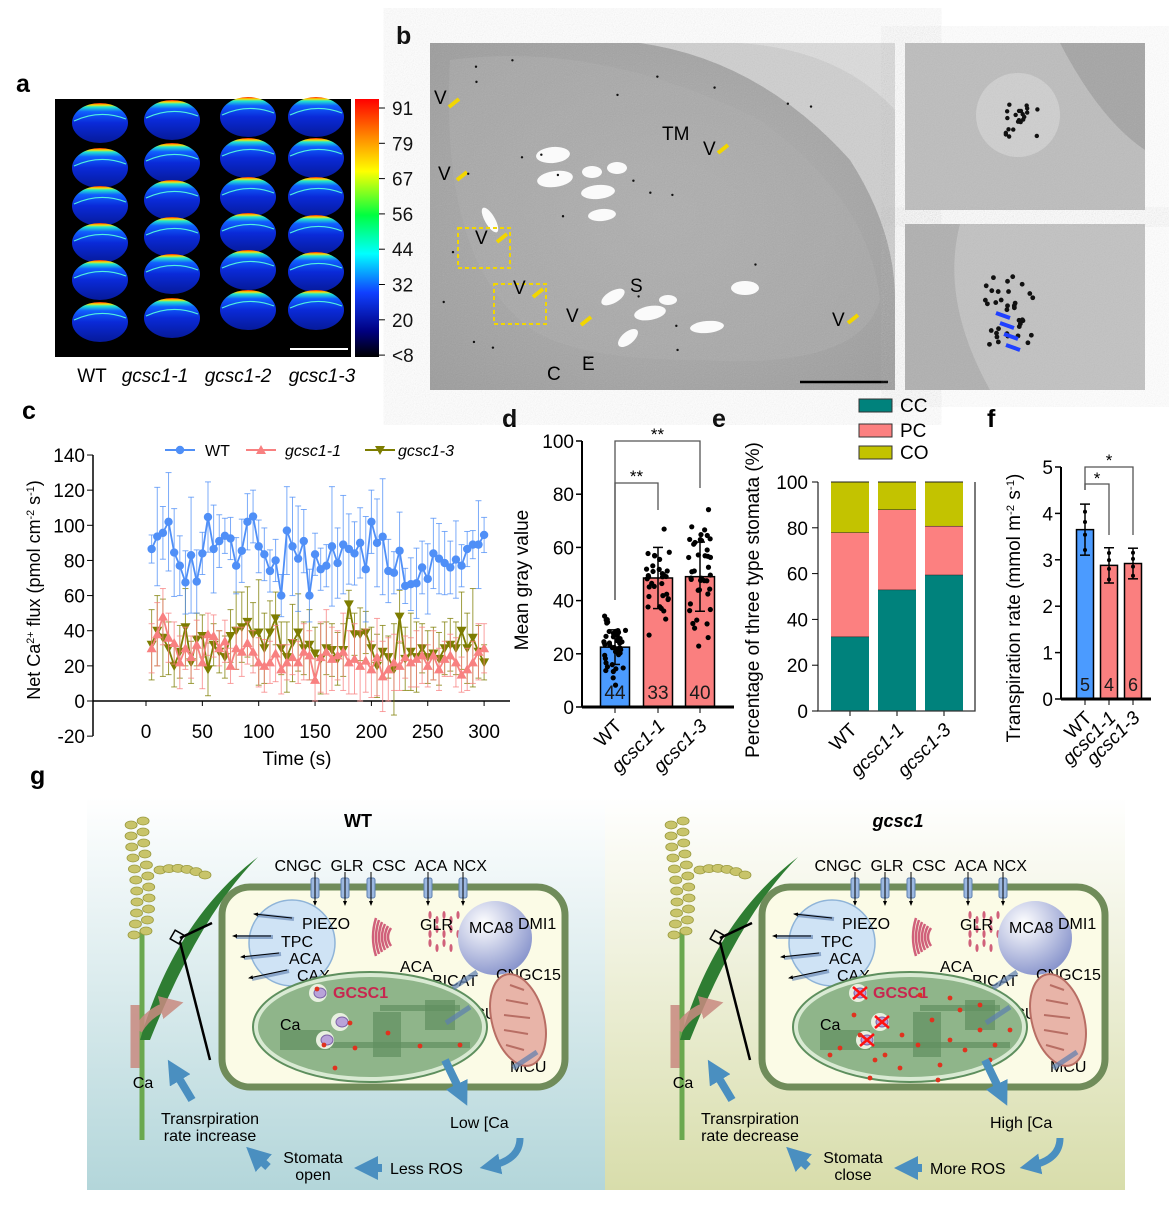 The height and width of the screenshot is (1212, 1170). I want to click on colorbar, so click(367, 228).